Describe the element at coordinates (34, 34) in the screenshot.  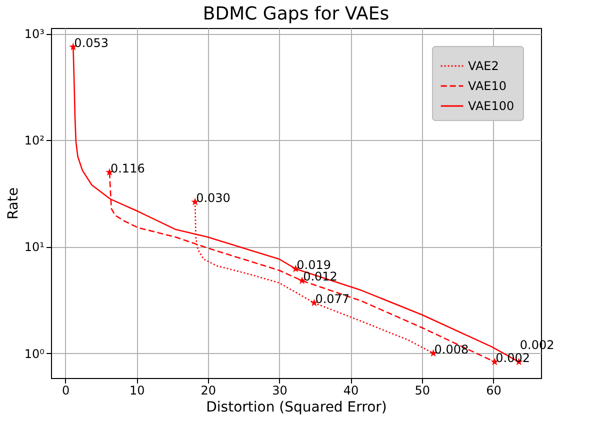
I see `y-tick-label: 10³` at that location.